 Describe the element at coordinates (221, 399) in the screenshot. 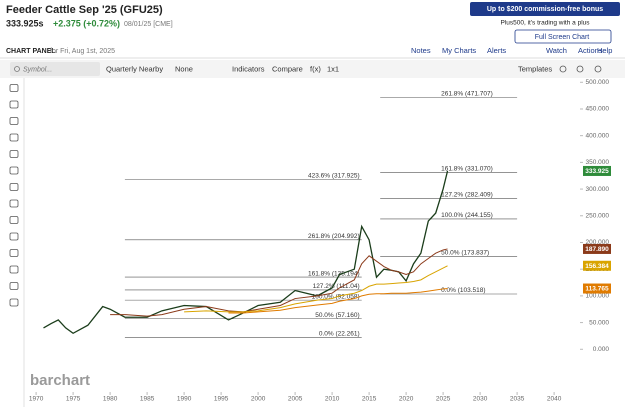

I see `x-tick-label: 1995` at that location.